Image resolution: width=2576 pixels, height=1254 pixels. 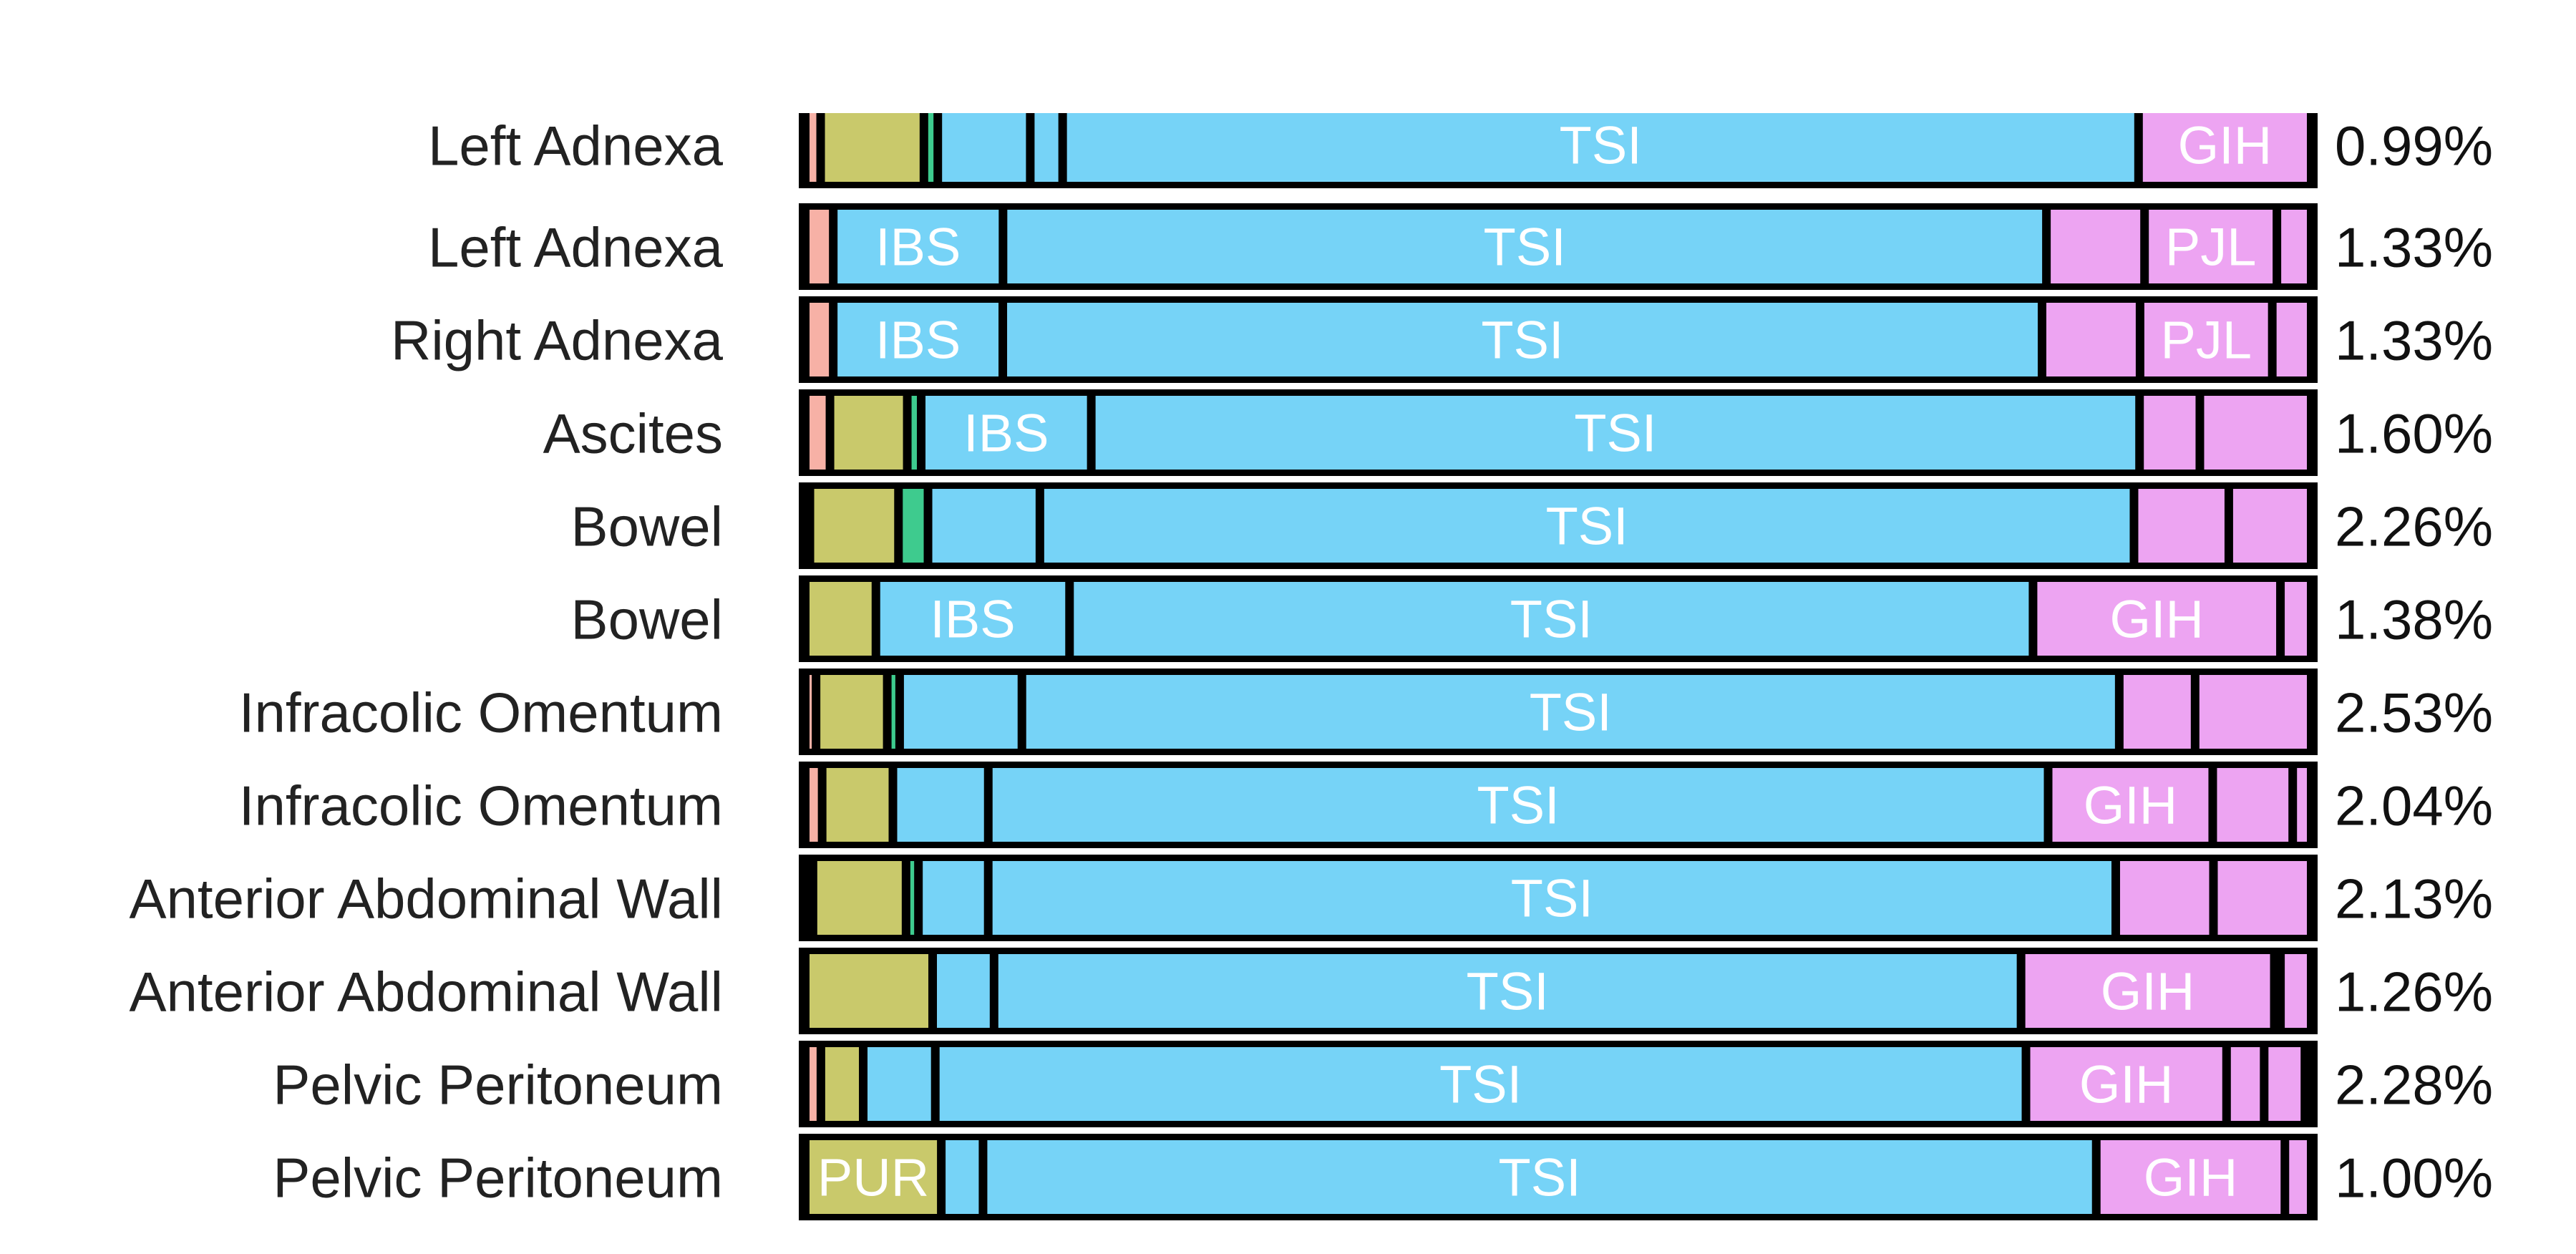 I want to click on segment-label: PJL, so click(x=2211, y=247).